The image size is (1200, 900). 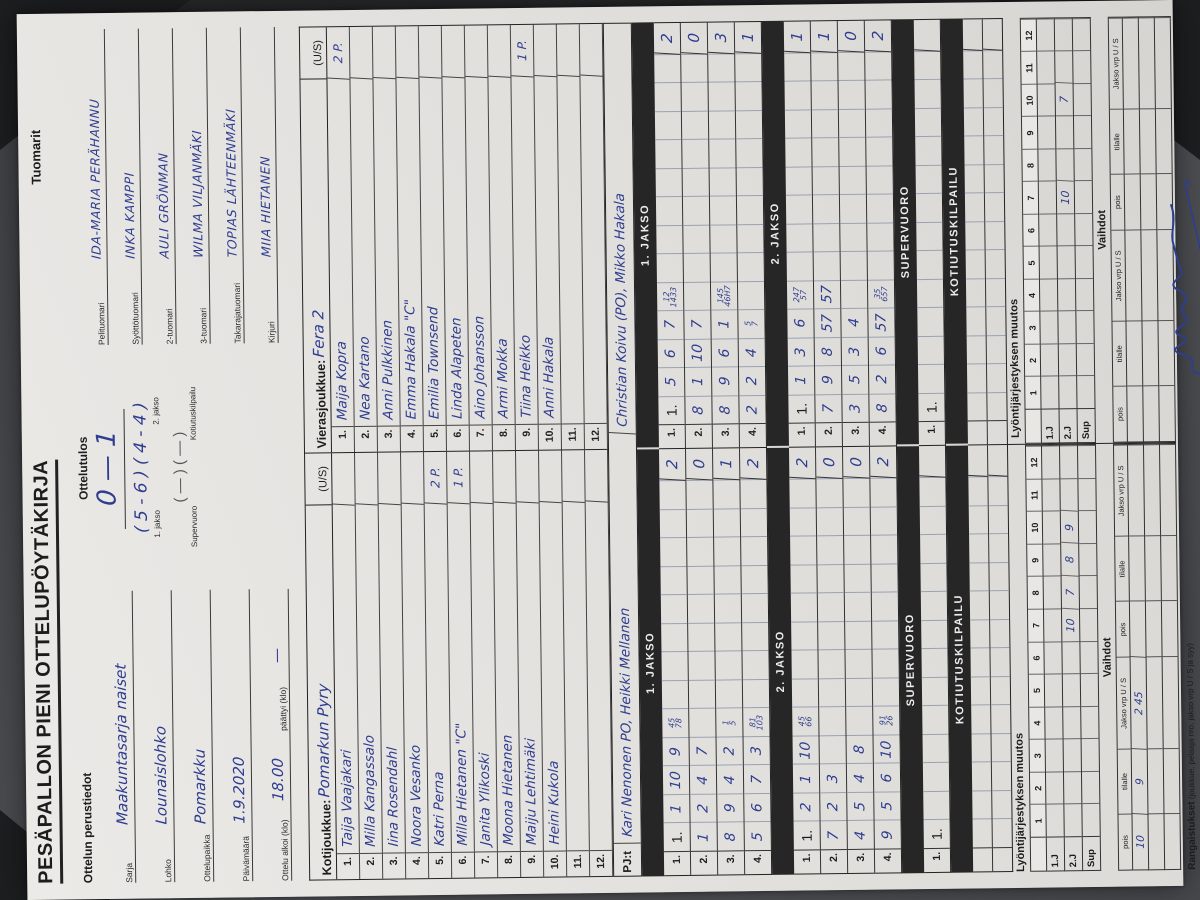 What do you see at coordinates (327, 837) in the screenshot?
I see `home-team-label: Kotijoukkue:` at bounding box center [327, 837].